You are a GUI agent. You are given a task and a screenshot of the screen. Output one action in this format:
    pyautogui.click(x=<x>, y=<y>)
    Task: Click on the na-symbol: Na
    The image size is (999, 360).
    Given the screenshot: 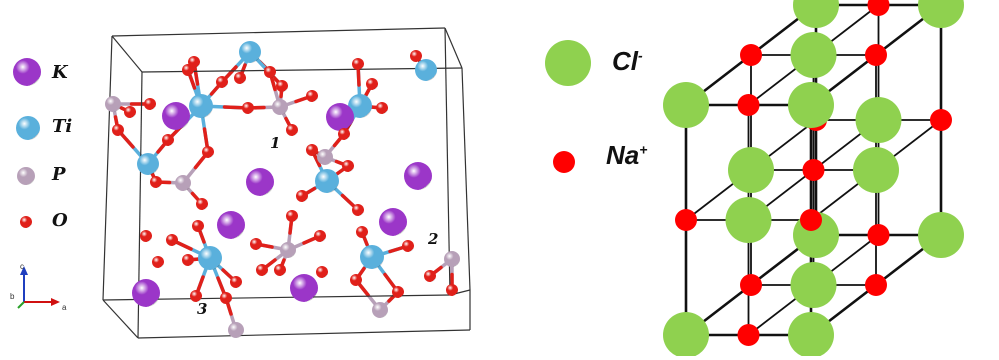 What is the action you would take?
    pyautogui.click(x=623, y=155)
    